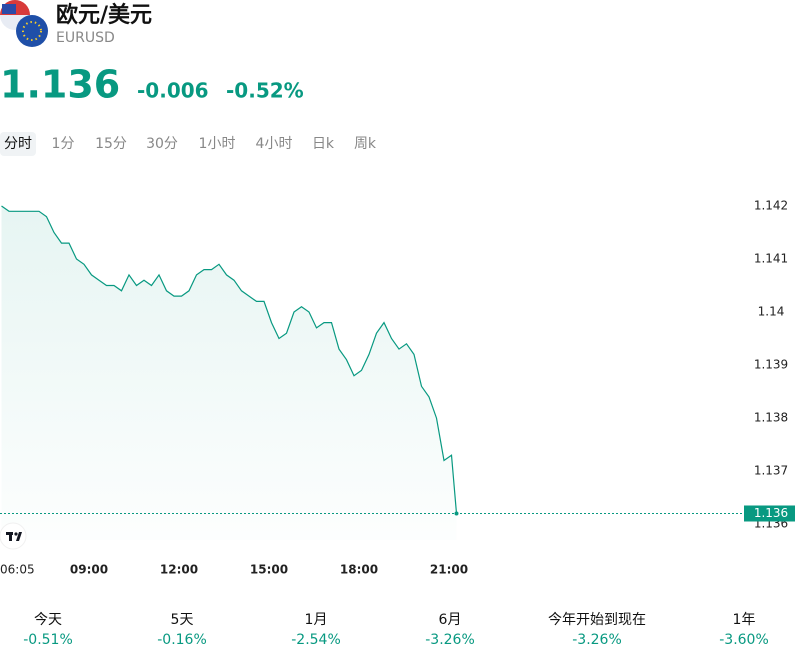 Image resolution: width=800 pixels, height=660 pixels. I want to click on y-tick-label: 1.139, so click(771, 365).